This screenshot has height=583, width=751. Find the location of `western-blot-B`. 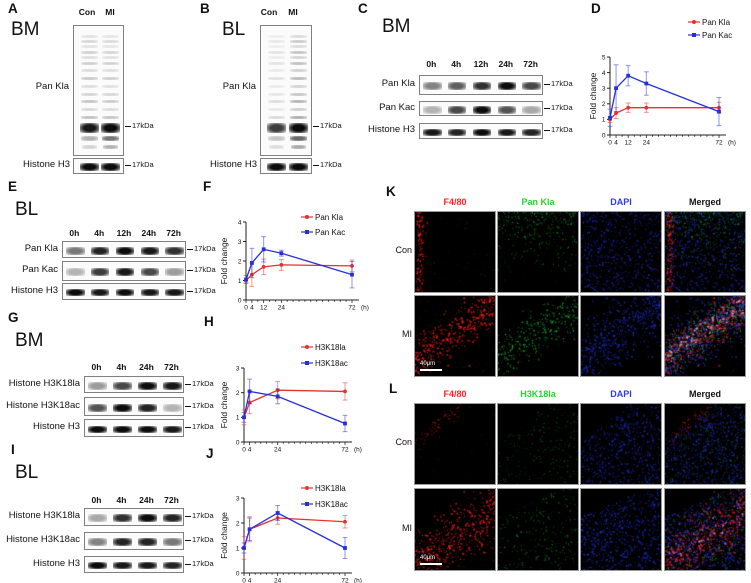

western-blot-B is located at coordinates (286, 90).